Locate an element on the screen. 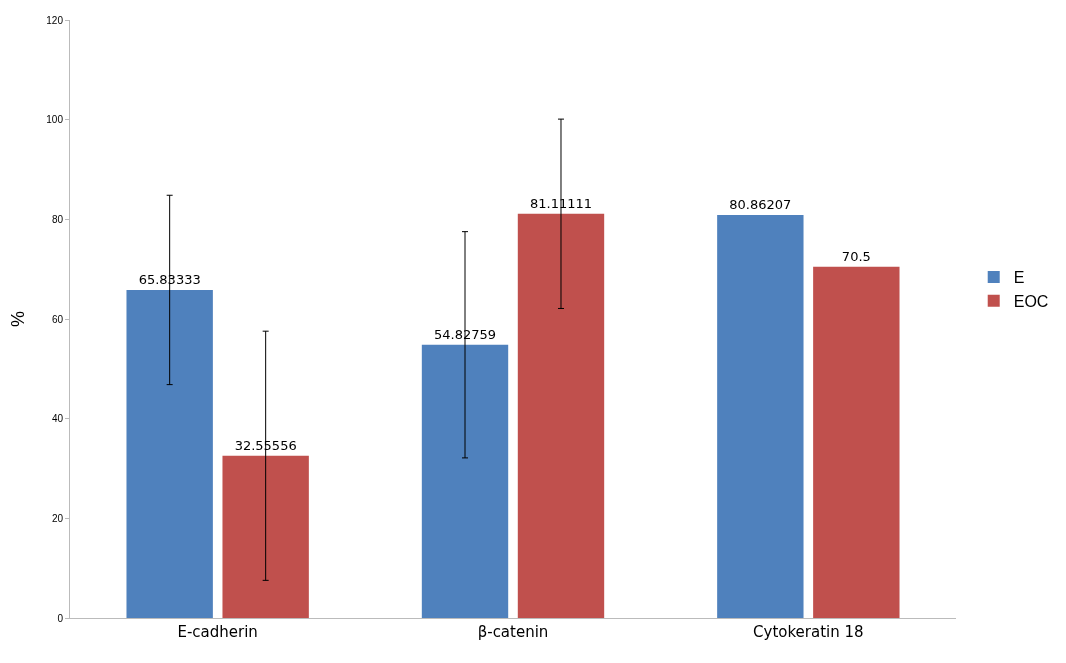 The image size is (1066, 663). y-axis-title: % is located at coordinates (18, 319).